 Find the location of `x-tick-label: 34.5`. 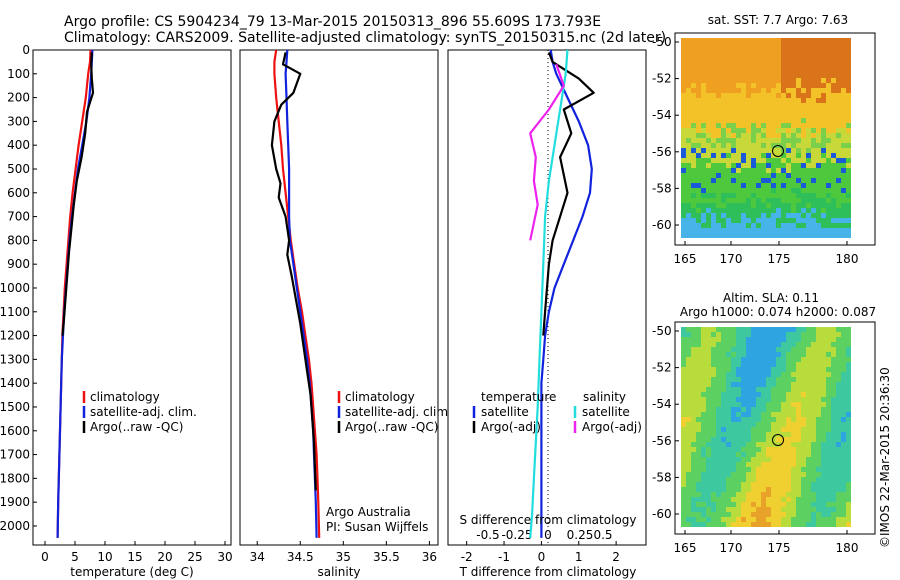

x-tick-label: 34.5 is located at coordinates (300, 557).